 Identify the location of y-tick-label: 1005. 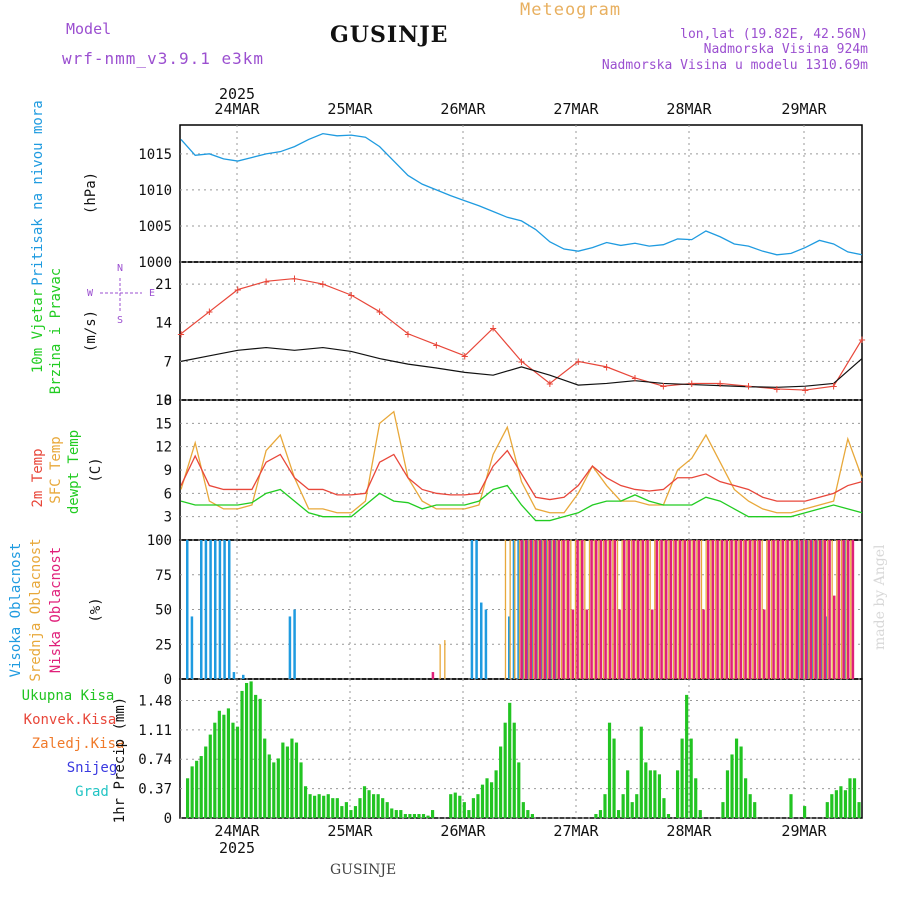
(155, 227).